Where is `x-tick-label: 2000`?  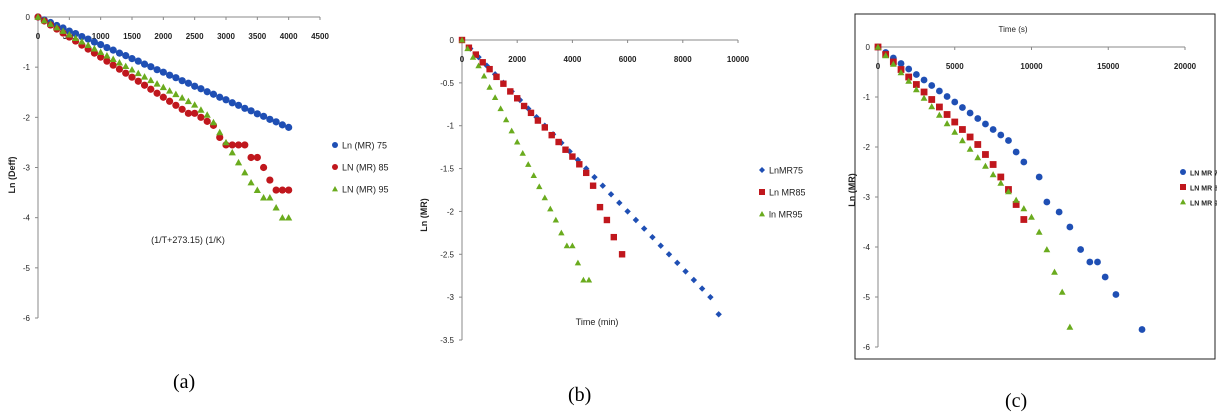
x-tick-label: 2000 is located at coordinates (517, 59).